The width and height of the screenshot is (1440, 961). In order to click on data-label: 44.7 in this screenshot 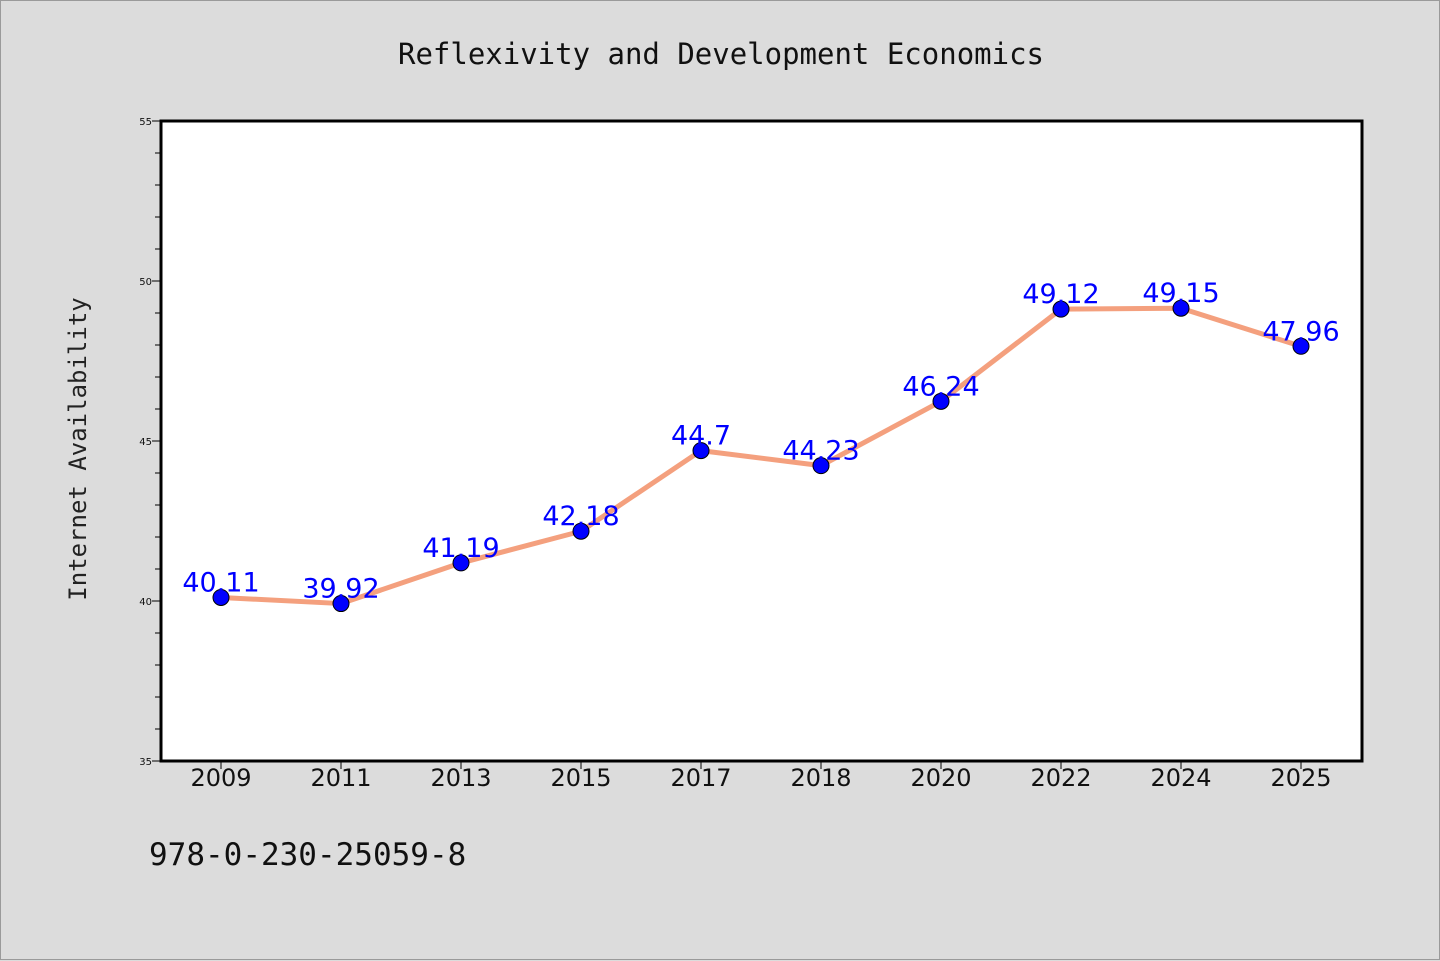, I will do `click(701, 436)`.